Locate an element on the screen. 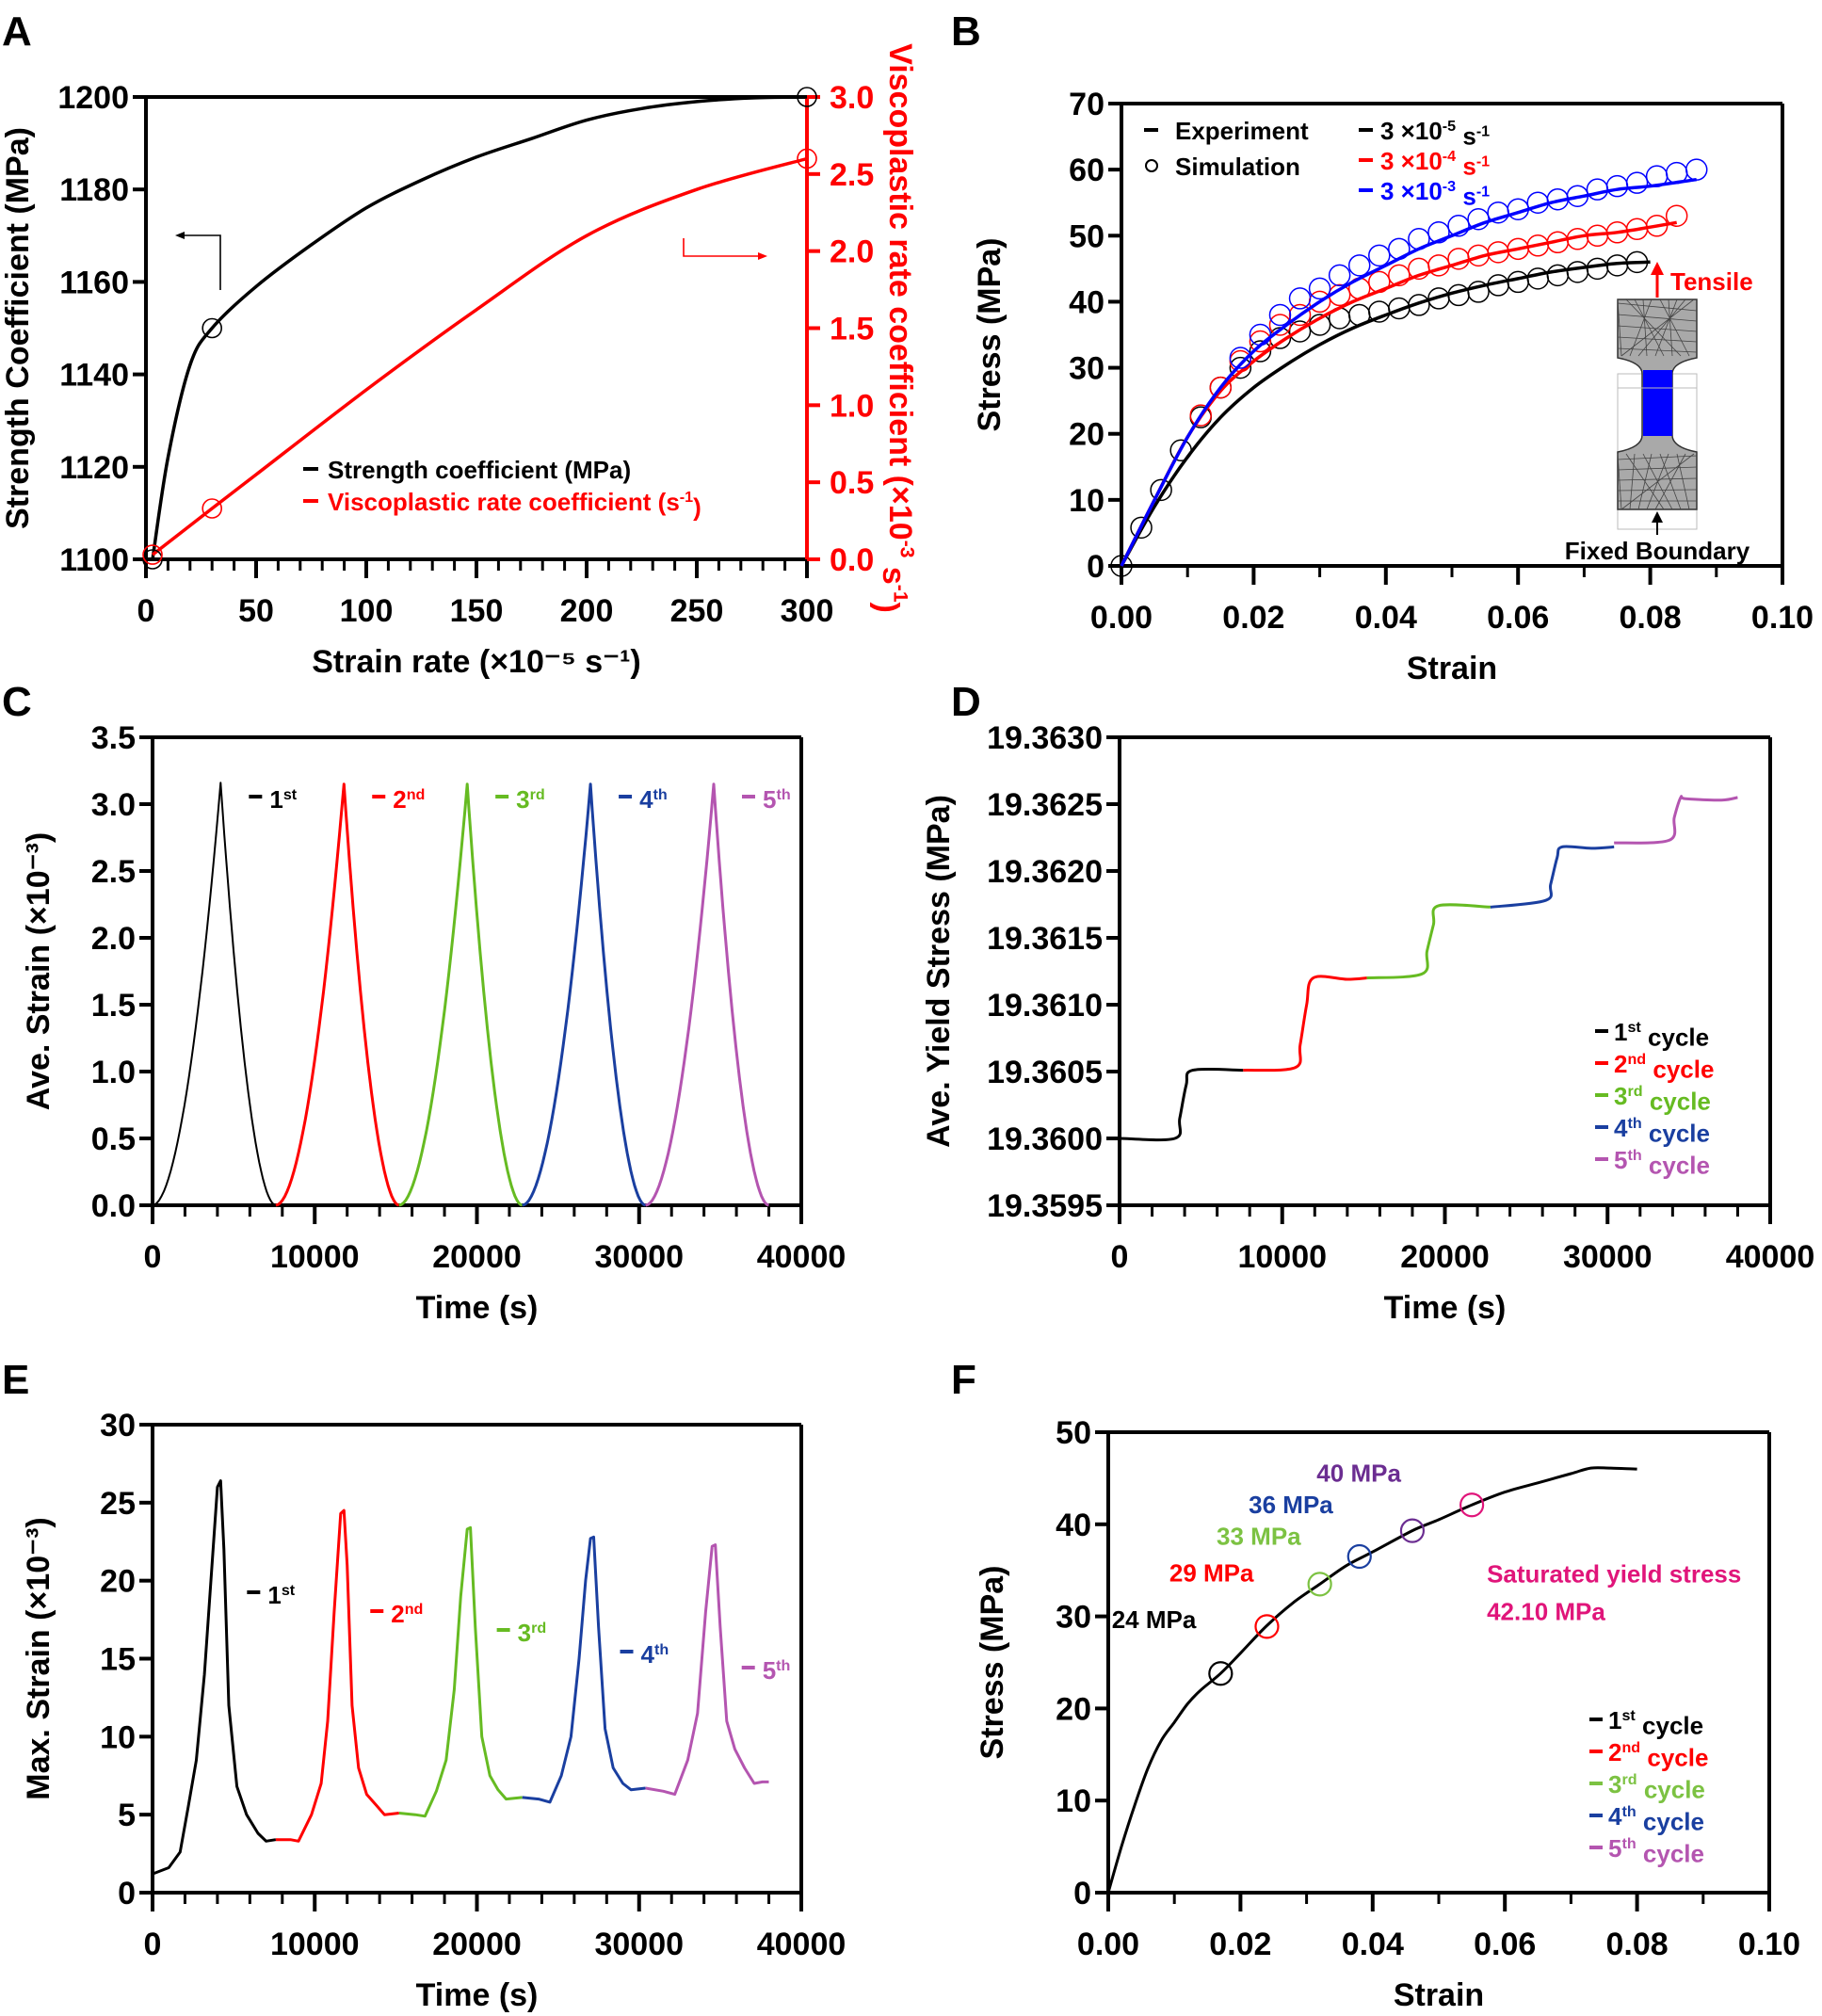 The width and height of the screenshot is (1822, 2016). cycle-label: 5th is located at coordinates (777, 1670).